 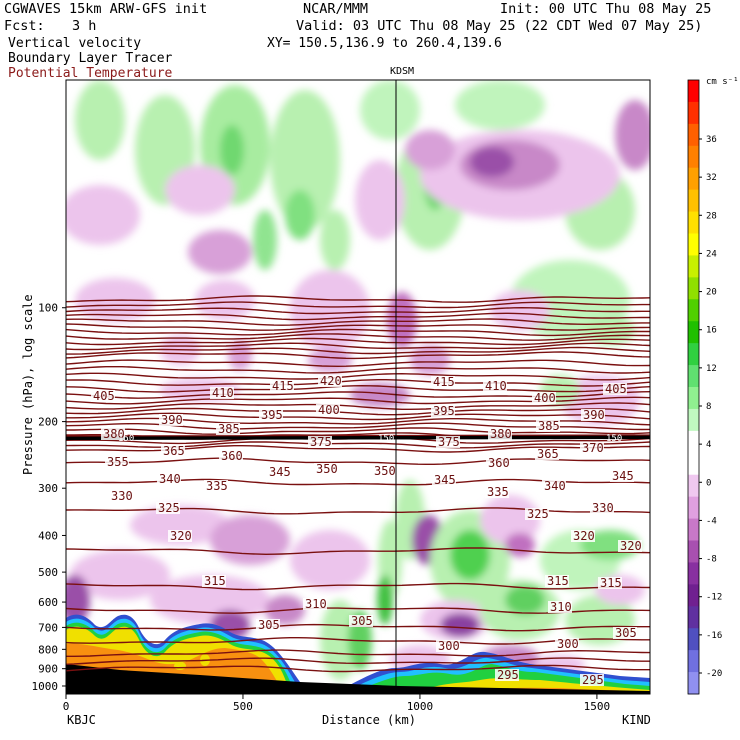 I want to click on colorbar-label: 36, so click(x=711, y=140).